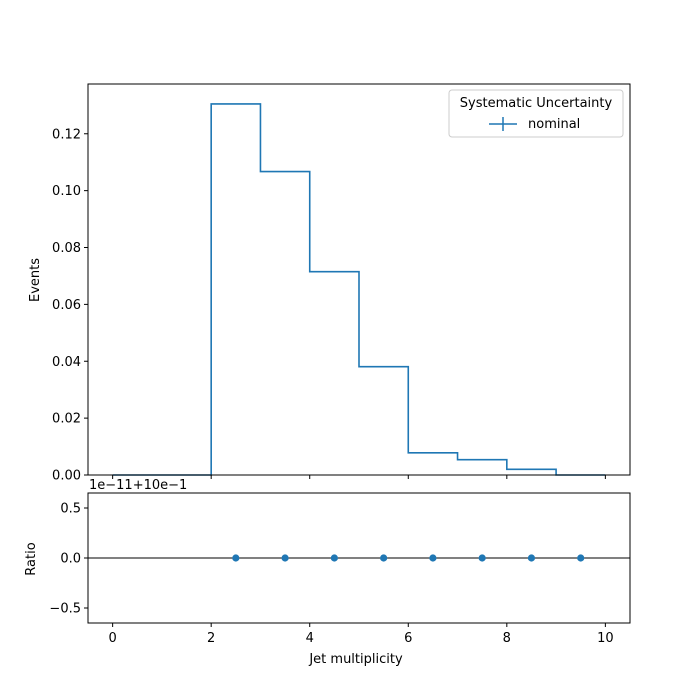 This screenshot has height=700, width=700. Describe the element at coordinates (35, 280) in the screenshot. I see `y-axis-label-events: Events` at that location.